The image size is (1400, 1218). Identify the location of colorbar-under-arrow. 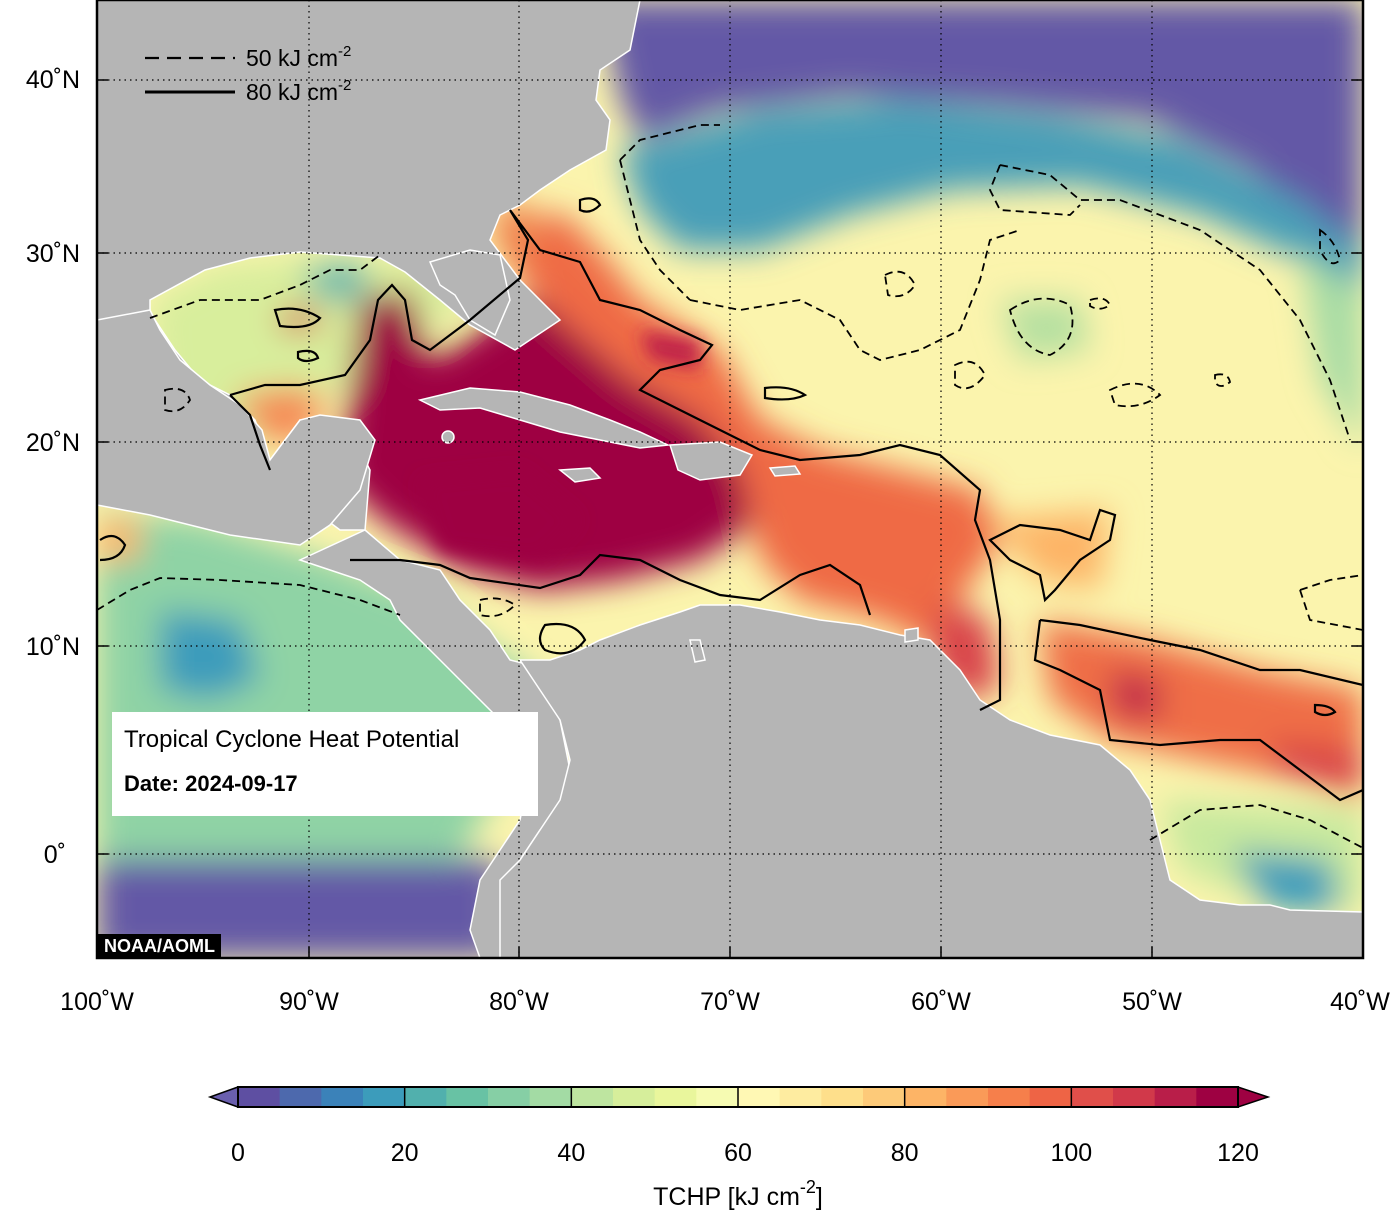
(223, 1097).